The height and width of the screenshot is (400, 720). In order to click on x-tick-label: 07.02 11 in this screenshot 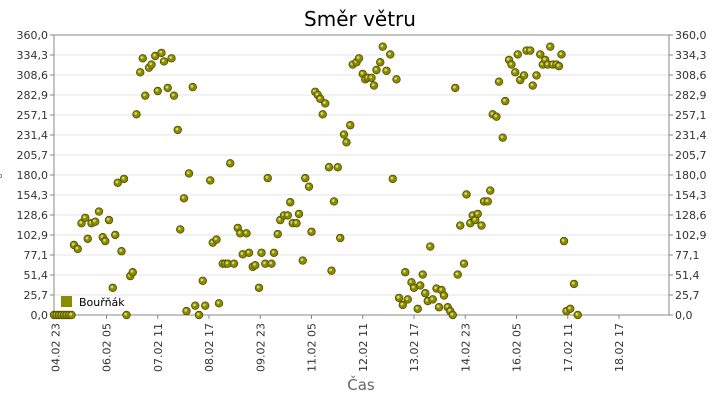, I will do `click(158, 347)`.